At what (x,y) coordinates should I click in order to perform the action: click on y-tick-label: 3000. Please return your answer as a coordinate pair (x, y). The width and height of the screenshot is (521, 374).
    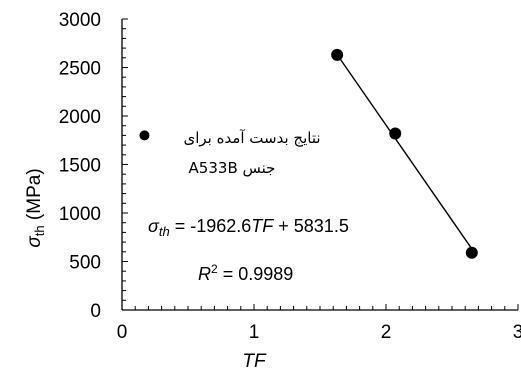
    Looking at the image, I should click on (80, 20).